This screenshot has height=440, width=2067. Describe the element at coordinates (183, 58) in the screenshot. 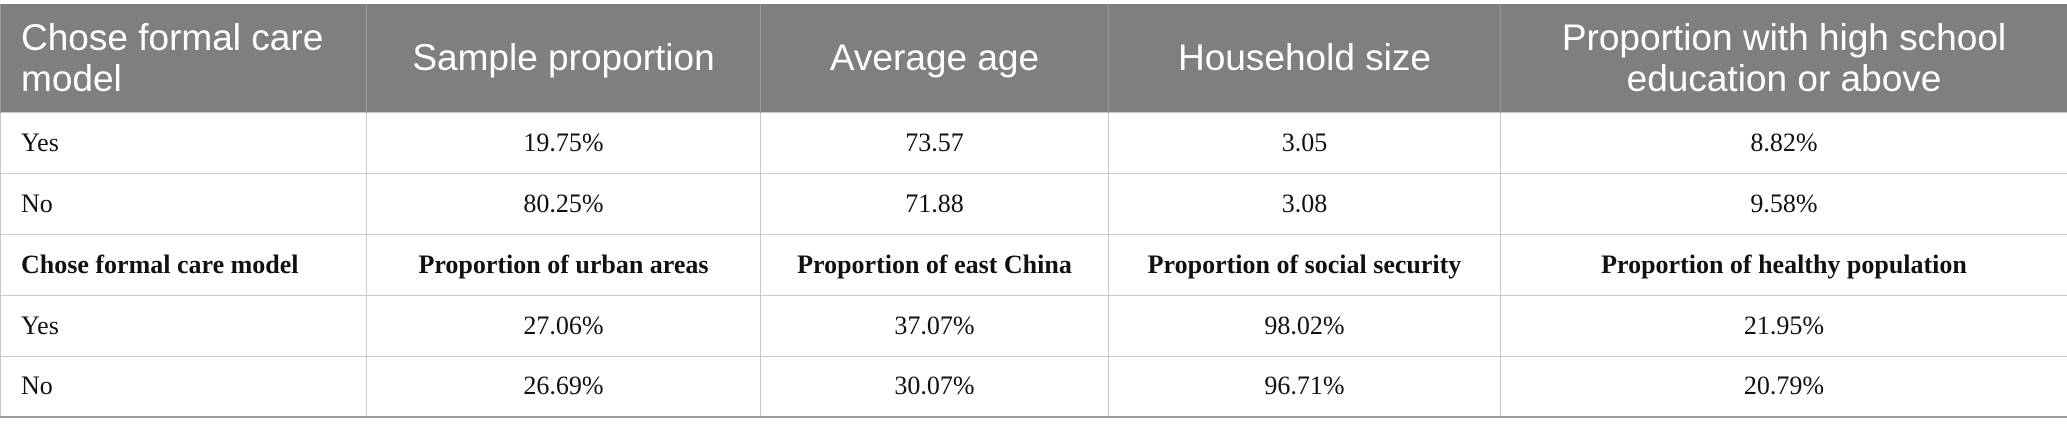

I see `header-cell-formal-care: Chose formal care model` at that location.